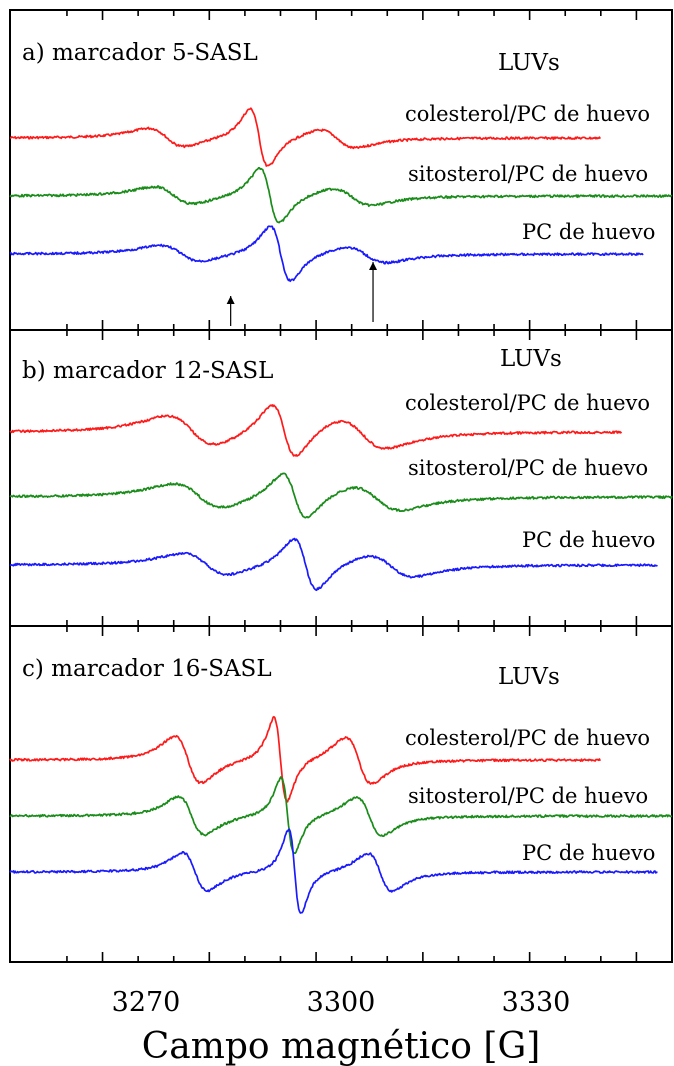 This screenshot has height=1066, width=674. I want to click on trace-panel-c-pc, so click(333, 871).